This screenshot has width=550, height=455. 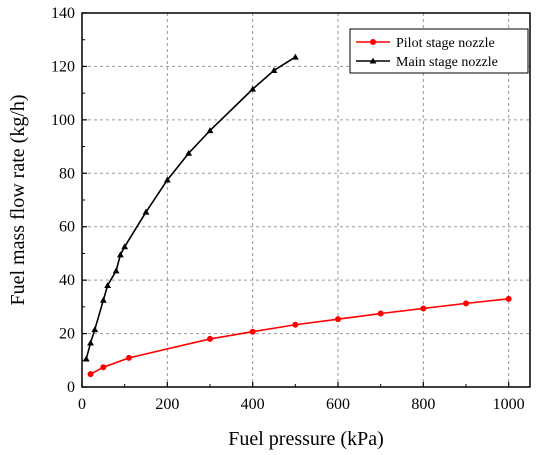 What do you see at coordinates (445, 43) in the screenshot?
I see `legend-label: Pilot stage nozzle` at bounding box center [445, 43].